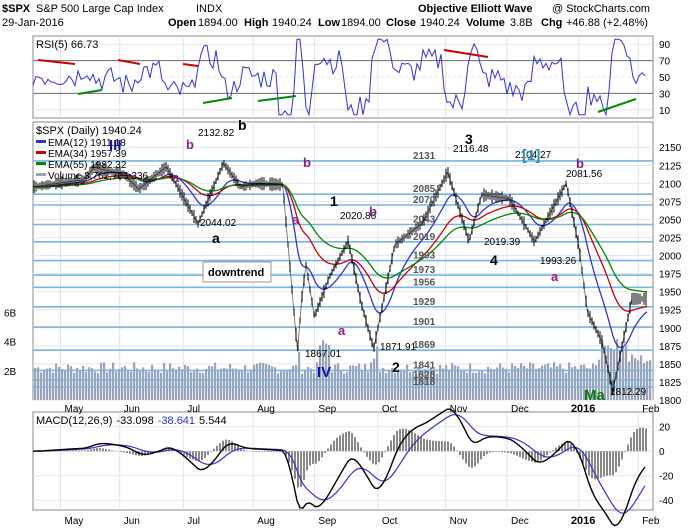  Describe the element at coordinates (90, 92) in the screenshot. I see `rsi-trendline` at that location.